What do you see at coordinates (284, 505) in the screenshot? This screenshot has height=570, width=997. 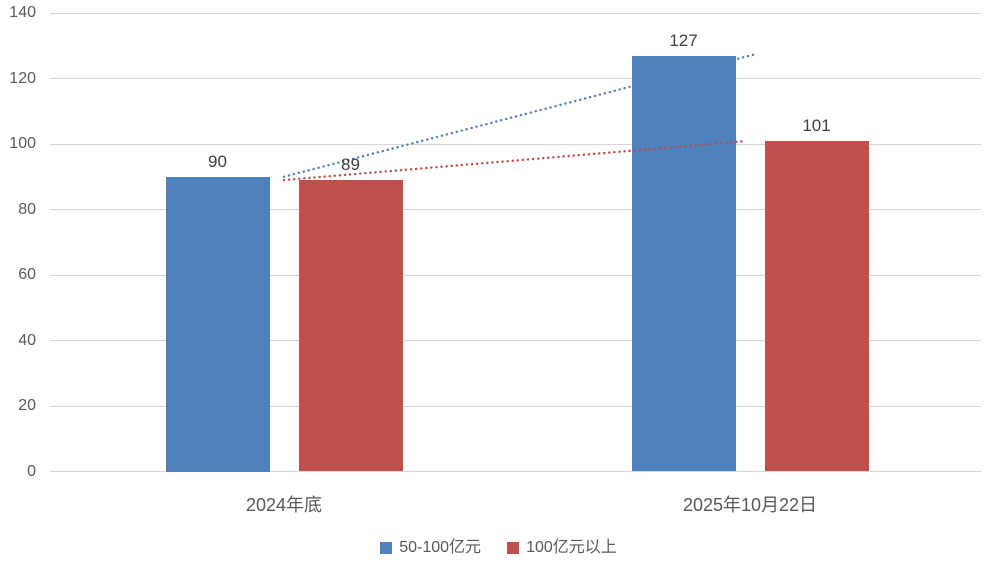 I see `x-axis-label-cat1: 2024年底` at bounding box center [284, 505].